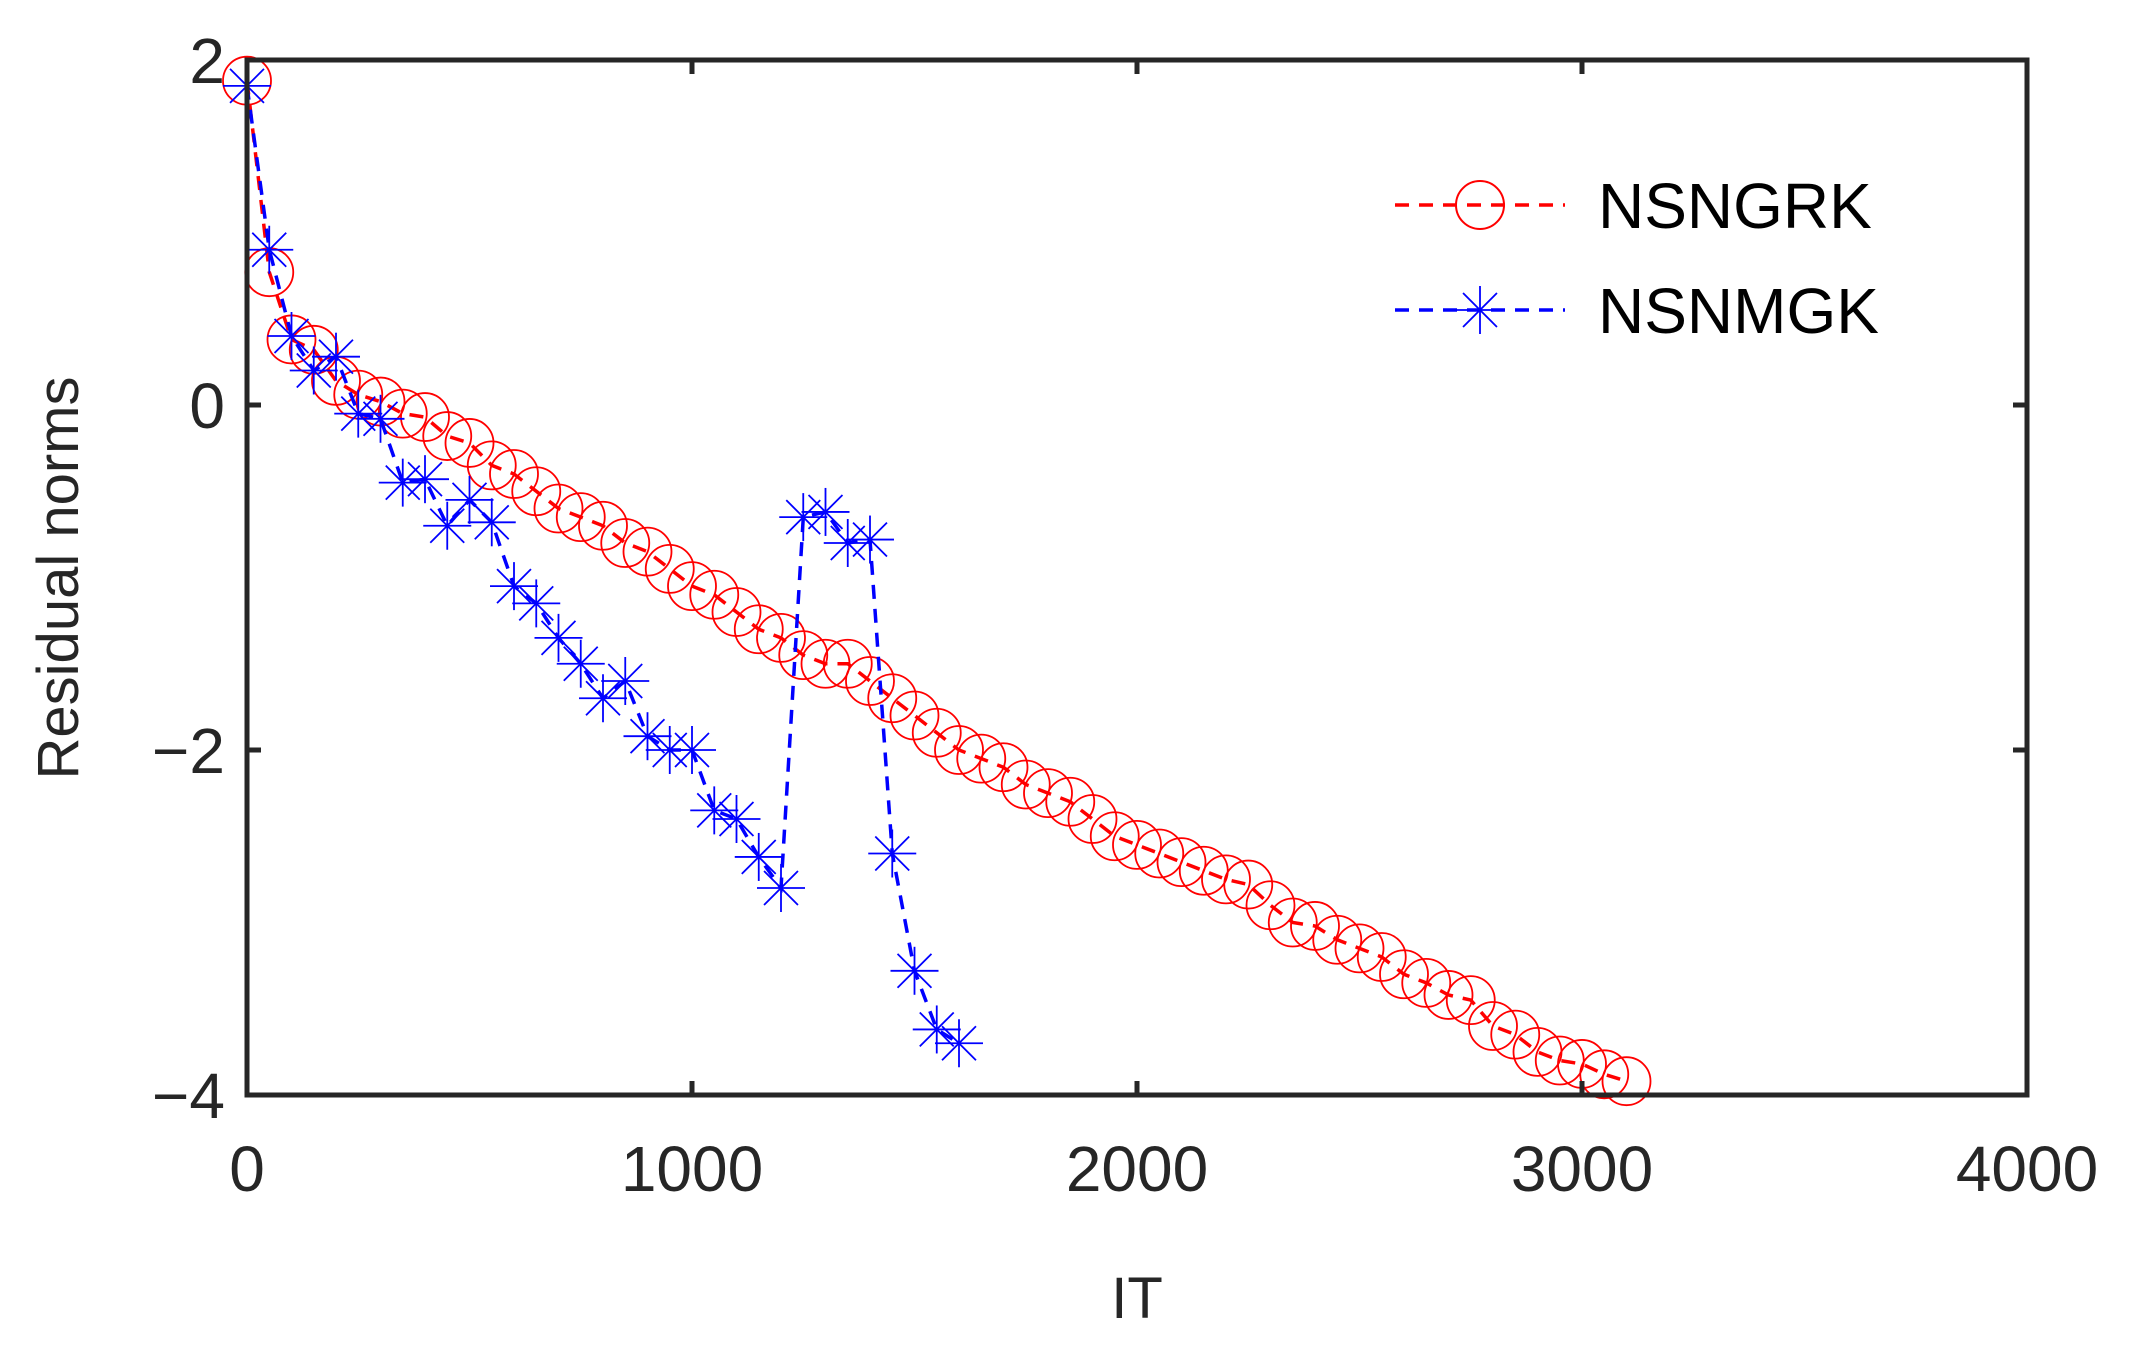  What do you see at coordinates (247, 1169) in the screenshot?
I see `x-tick-label: 0` at bounding box center [247, 1169].